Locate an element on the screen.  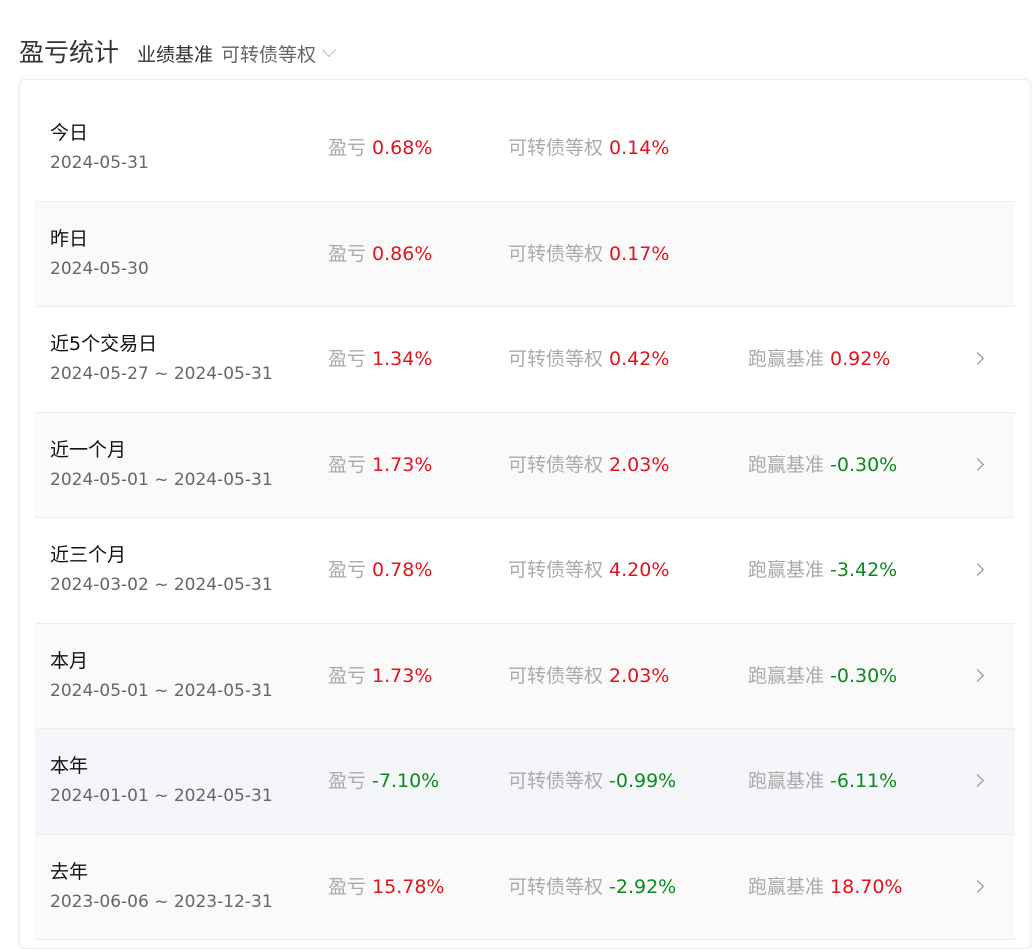
period: 近5个交易日 2024-05-27 ~ 2024-05-31 is located at coordinates (161, 356).